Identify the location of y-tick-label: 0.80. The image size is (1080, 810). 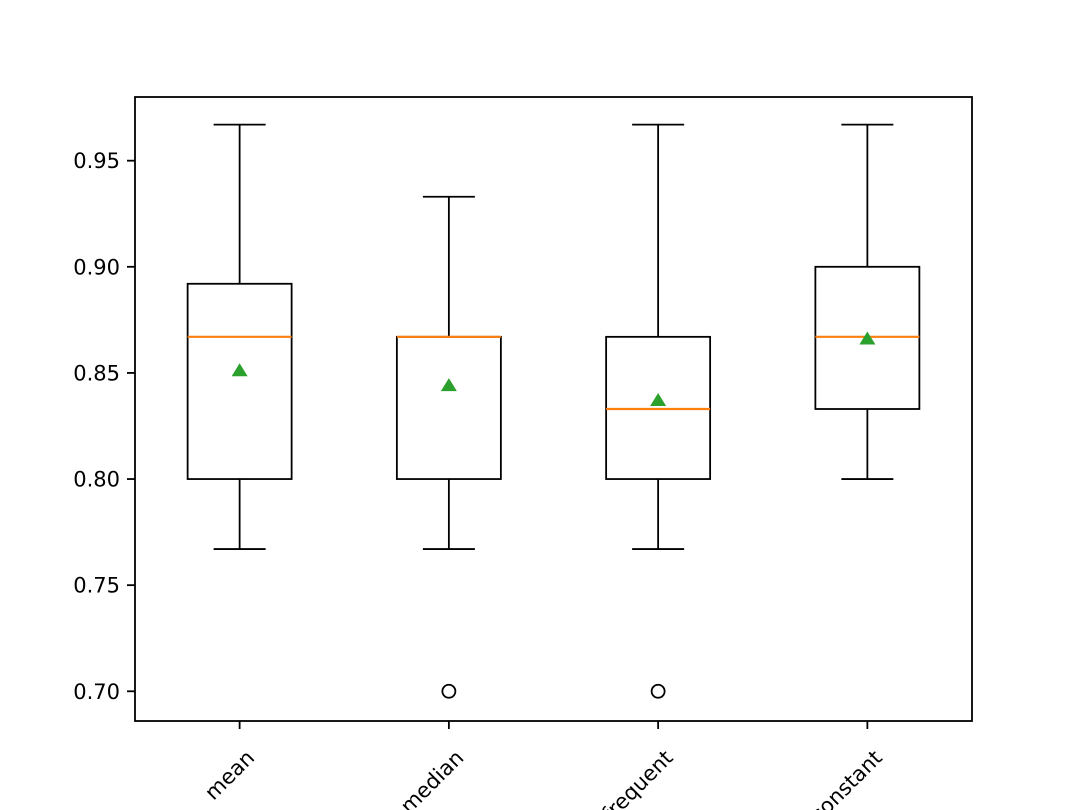
(96, 480).